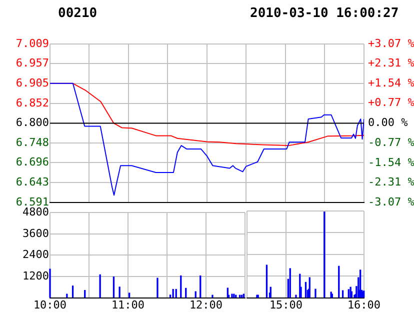  I want to click on x-tick-label: 11:00, so click(128, 305).